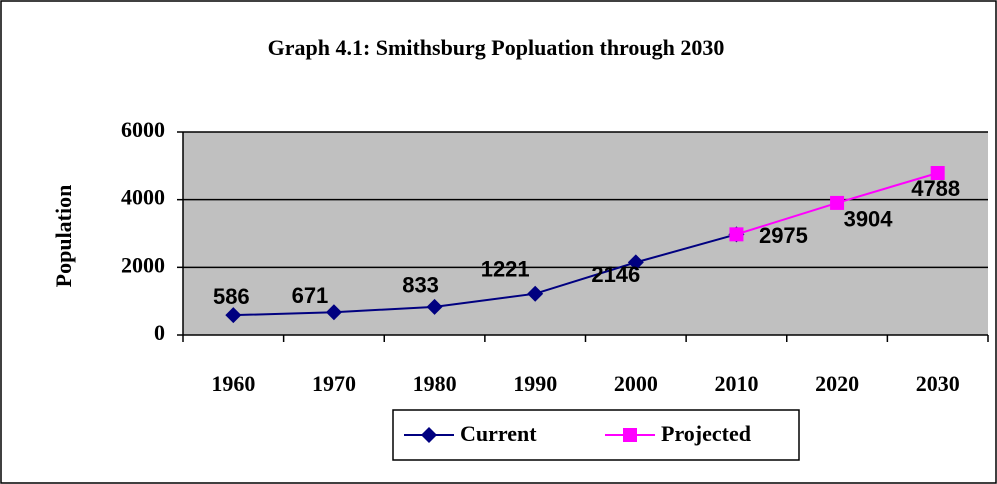  I want to click on x-tick-label: 2020, so click(837, 383).